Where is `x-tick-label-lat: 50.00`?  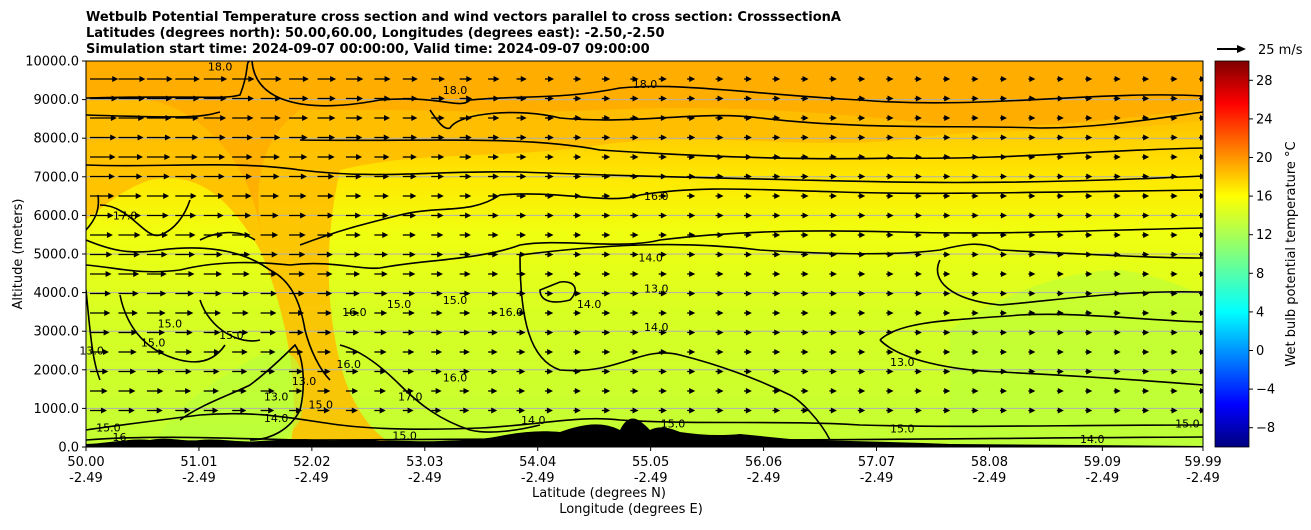
x-tick-label-lat: 50.00 is located at coordinates (85, 462).